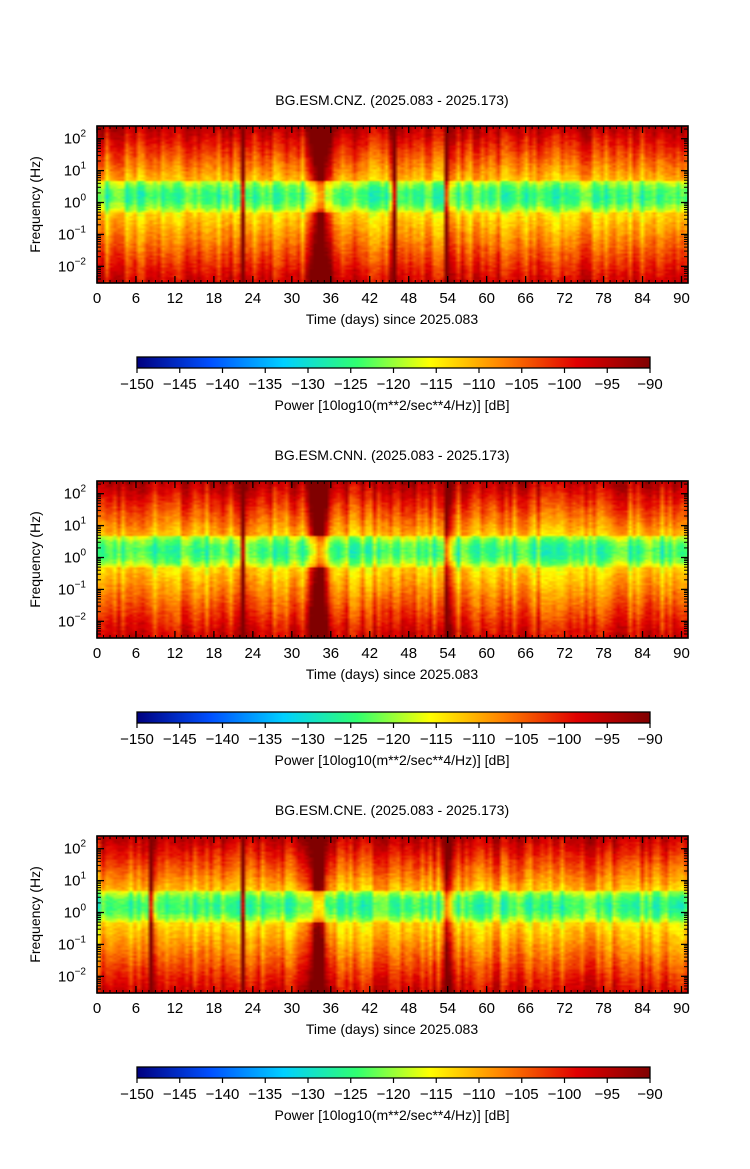 Image resolution: width=750 pixels, height=1169 pixels. Describe the element at coordinates (564, 653) in the screenshot. I see `x-tick-label: 72` at that location.